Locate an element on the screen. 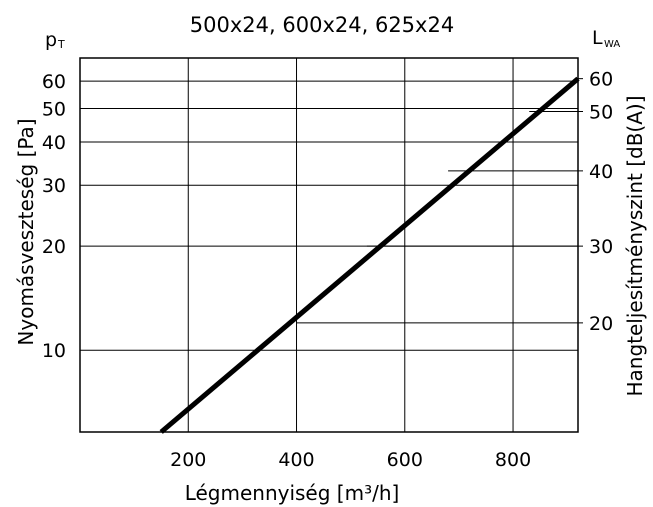  y-tick-label: 50 is located at coordinates (54, 110).